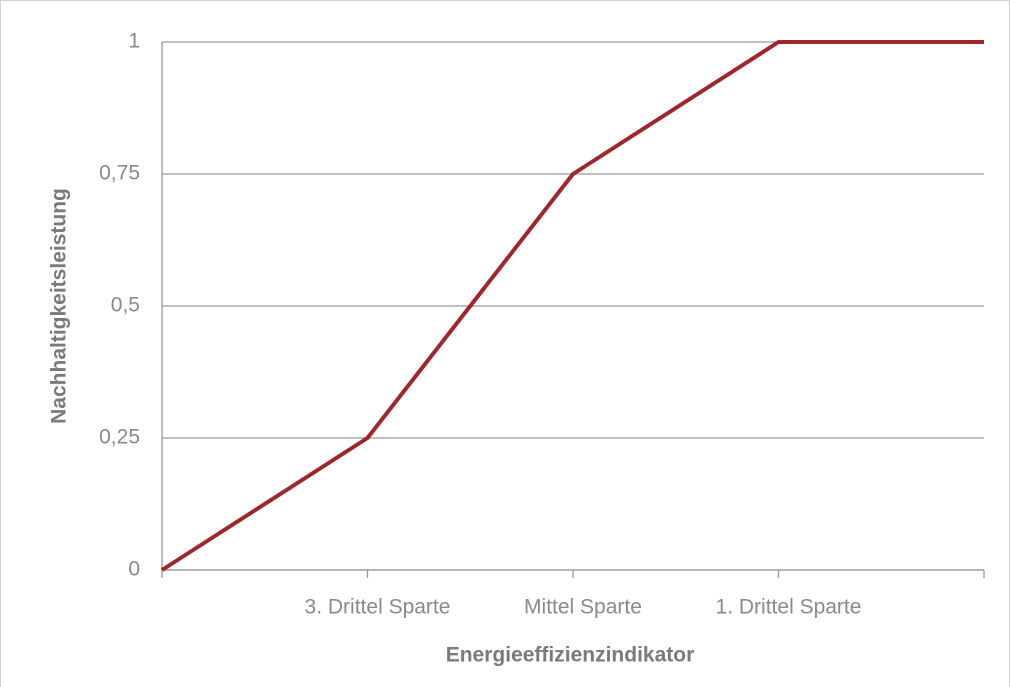 Image resolution: width=1010 pixels, height=687 pixels. Describe the element at coordinates (134, 41) in the screenshot. I see `y-tick-label: 1` at that location.